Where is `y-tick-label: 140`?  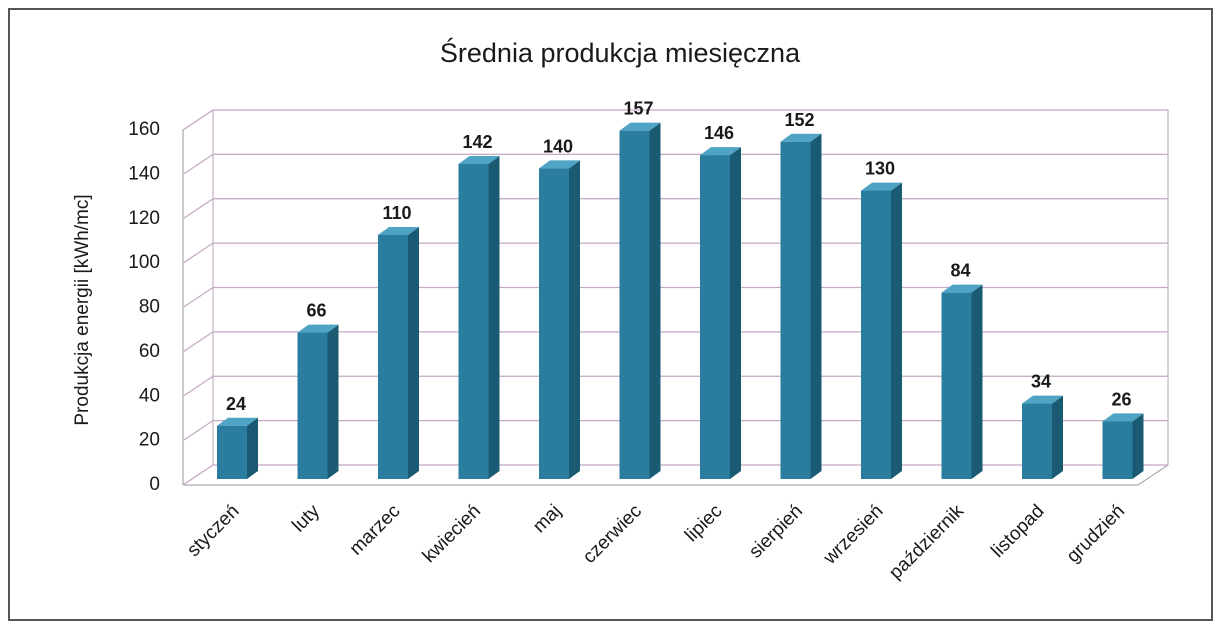 y-tick-label: 140 is located at coordinates (144, 173).